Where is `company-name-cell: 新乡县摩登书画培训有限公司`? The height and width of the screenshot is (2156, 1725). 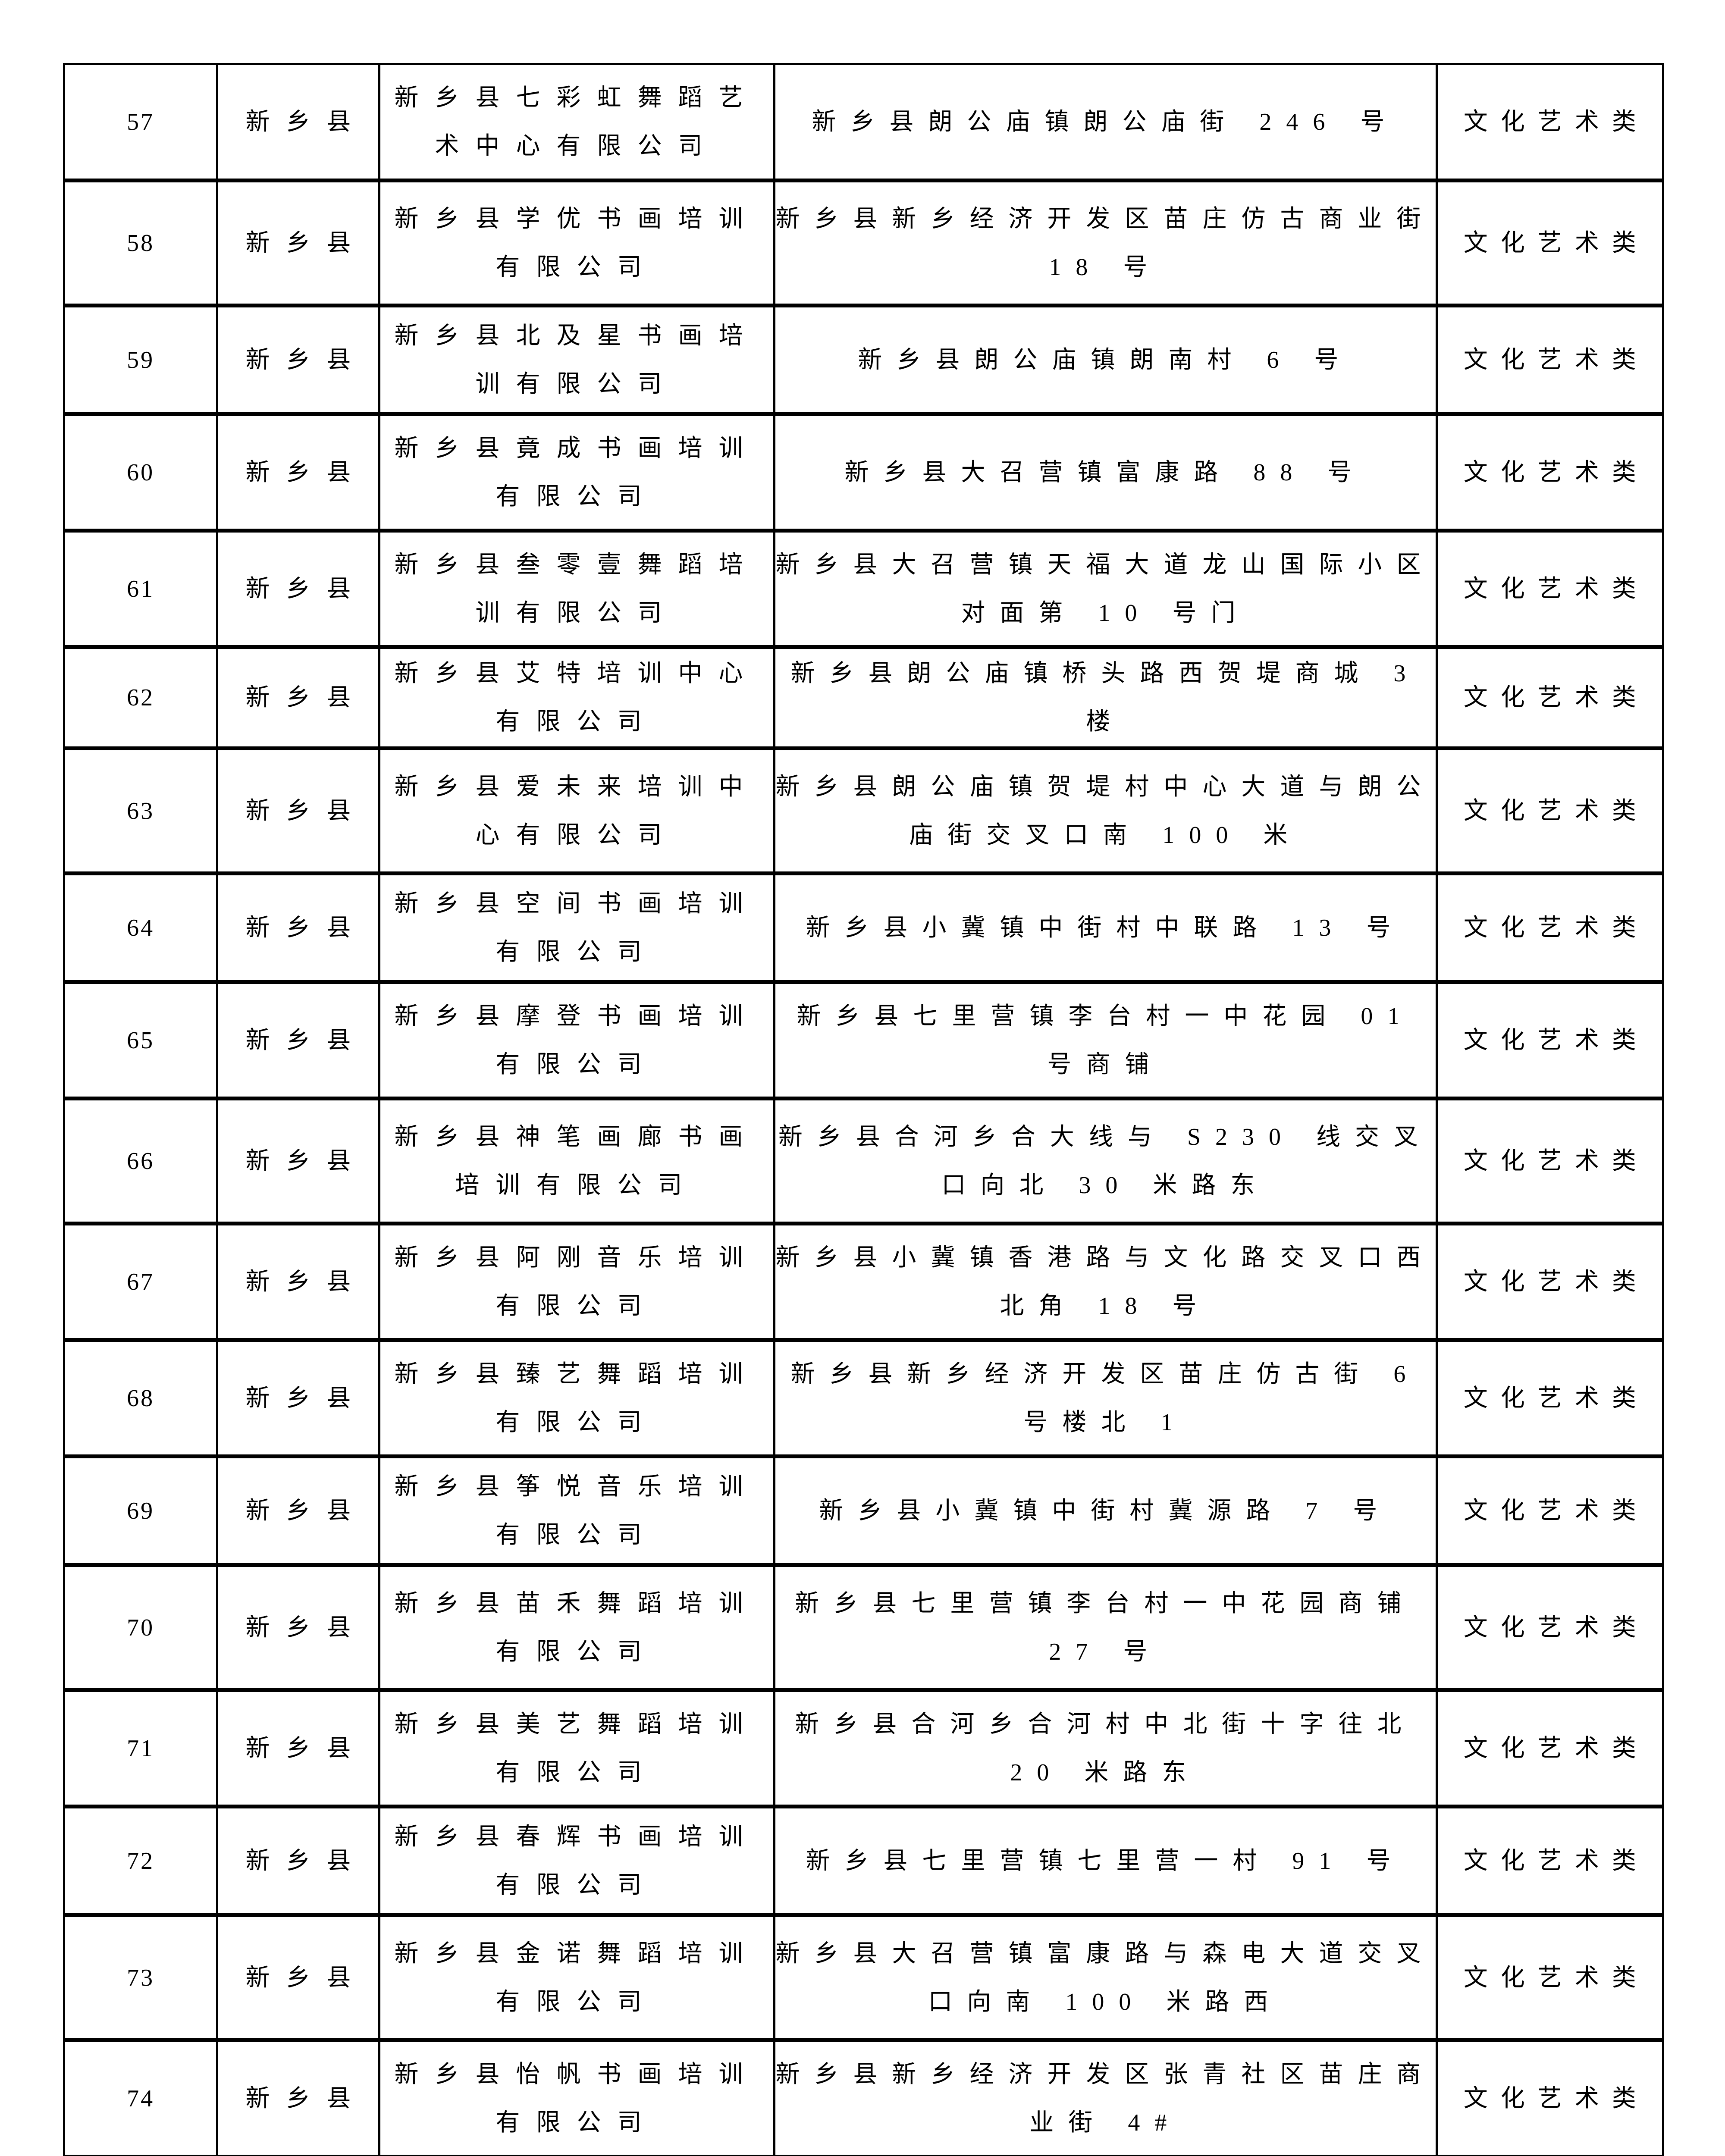 company-name-cell: 新乡县摩登书画培训有限公司 is located at coordinates (577, 1040).